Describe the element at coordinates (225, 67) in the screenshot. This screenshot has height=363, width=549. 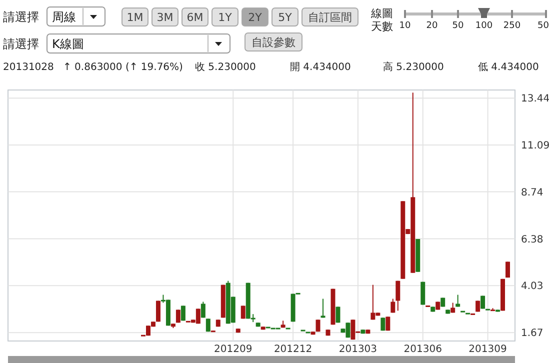
I see `text: 收 5.230000` at that location.